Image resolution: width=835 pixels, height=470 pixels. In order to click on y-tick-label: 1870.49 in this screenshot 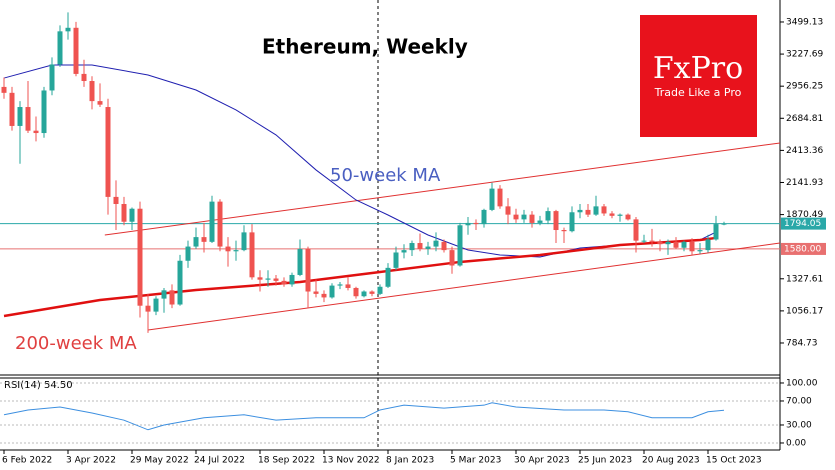, I will do `click(804, 215)`.